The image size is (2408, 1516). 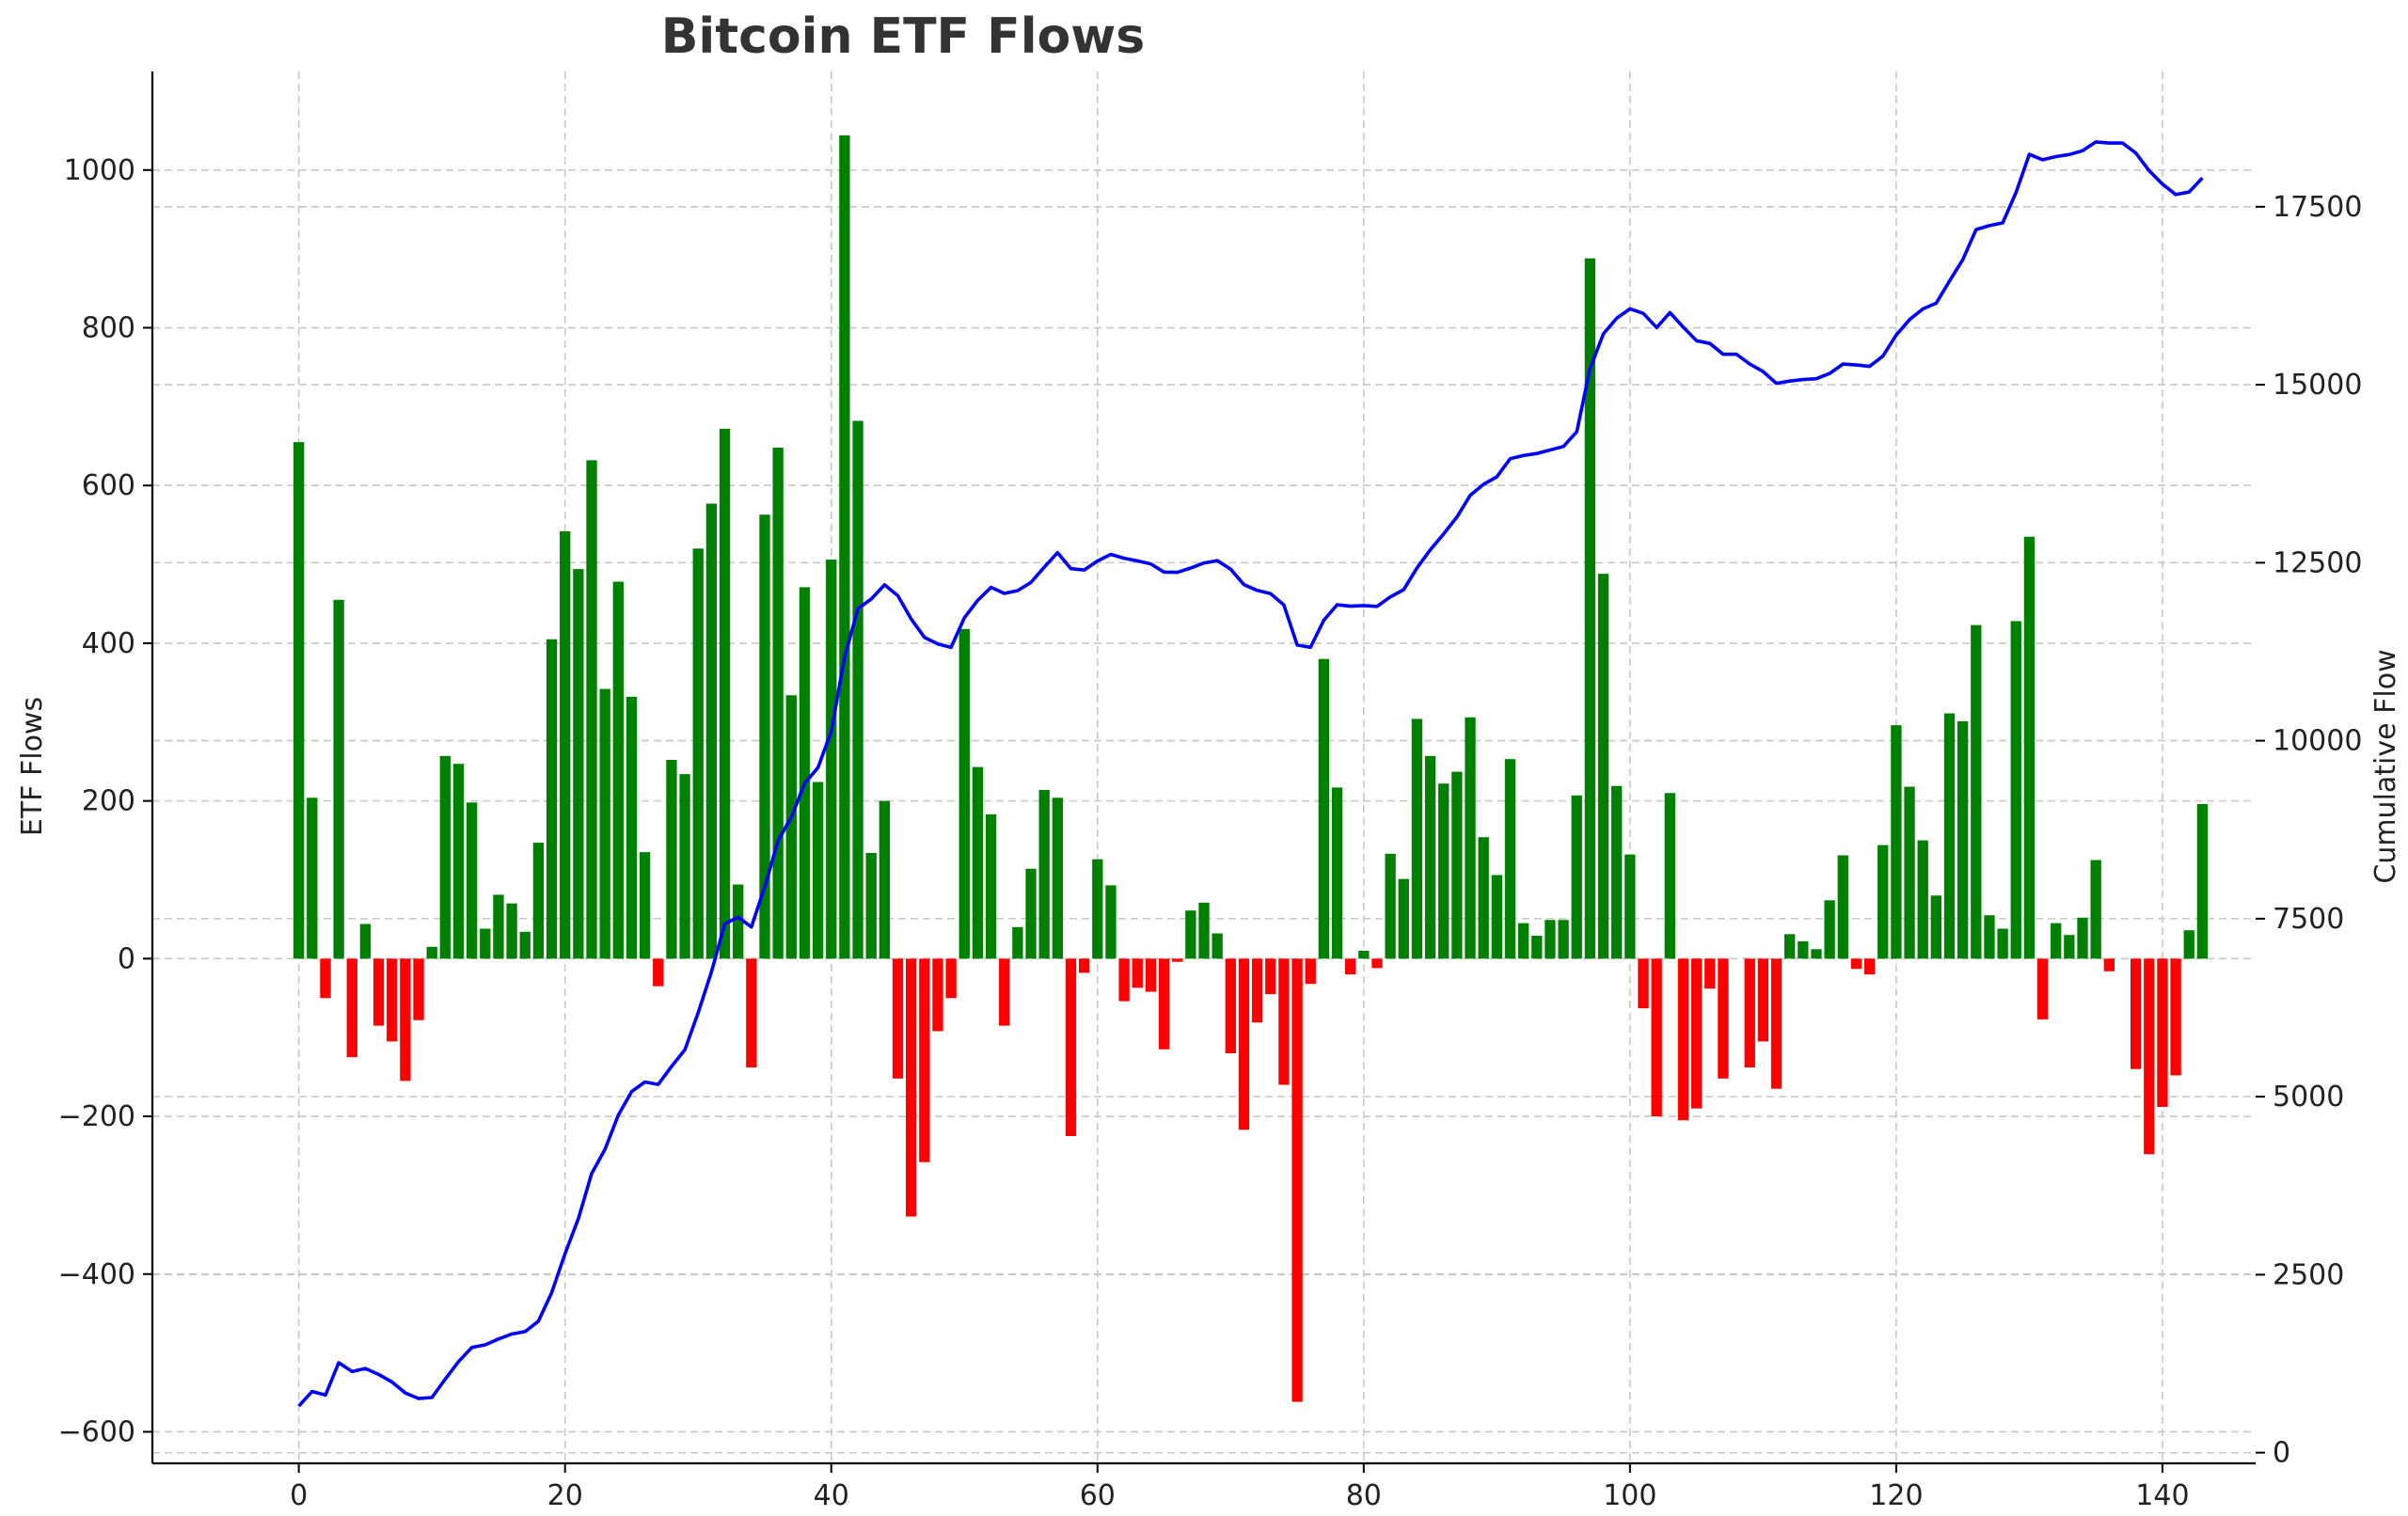 I want to click on y2-tick-label: 2500, so click(x=2309, y=1274).